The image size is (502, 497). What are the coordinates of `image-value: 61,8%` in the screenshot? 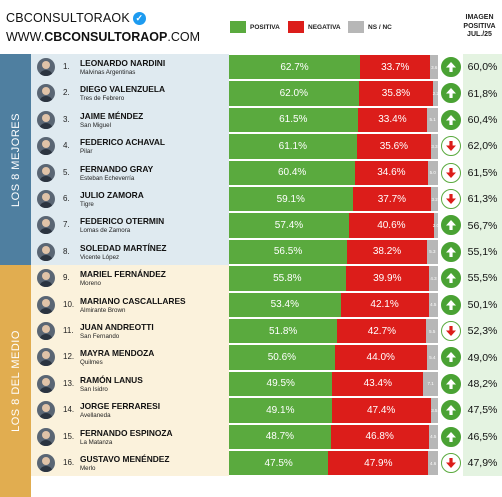 It's located at (482, 93).